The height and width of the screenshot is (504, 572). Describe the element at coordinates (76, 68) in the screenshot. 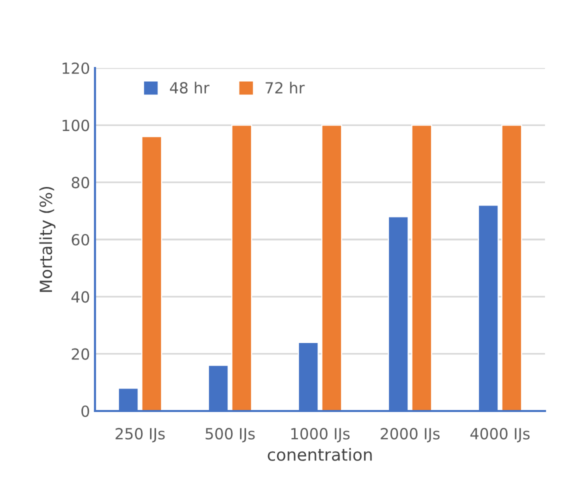

I see `y-tick-label: 120` at that location.